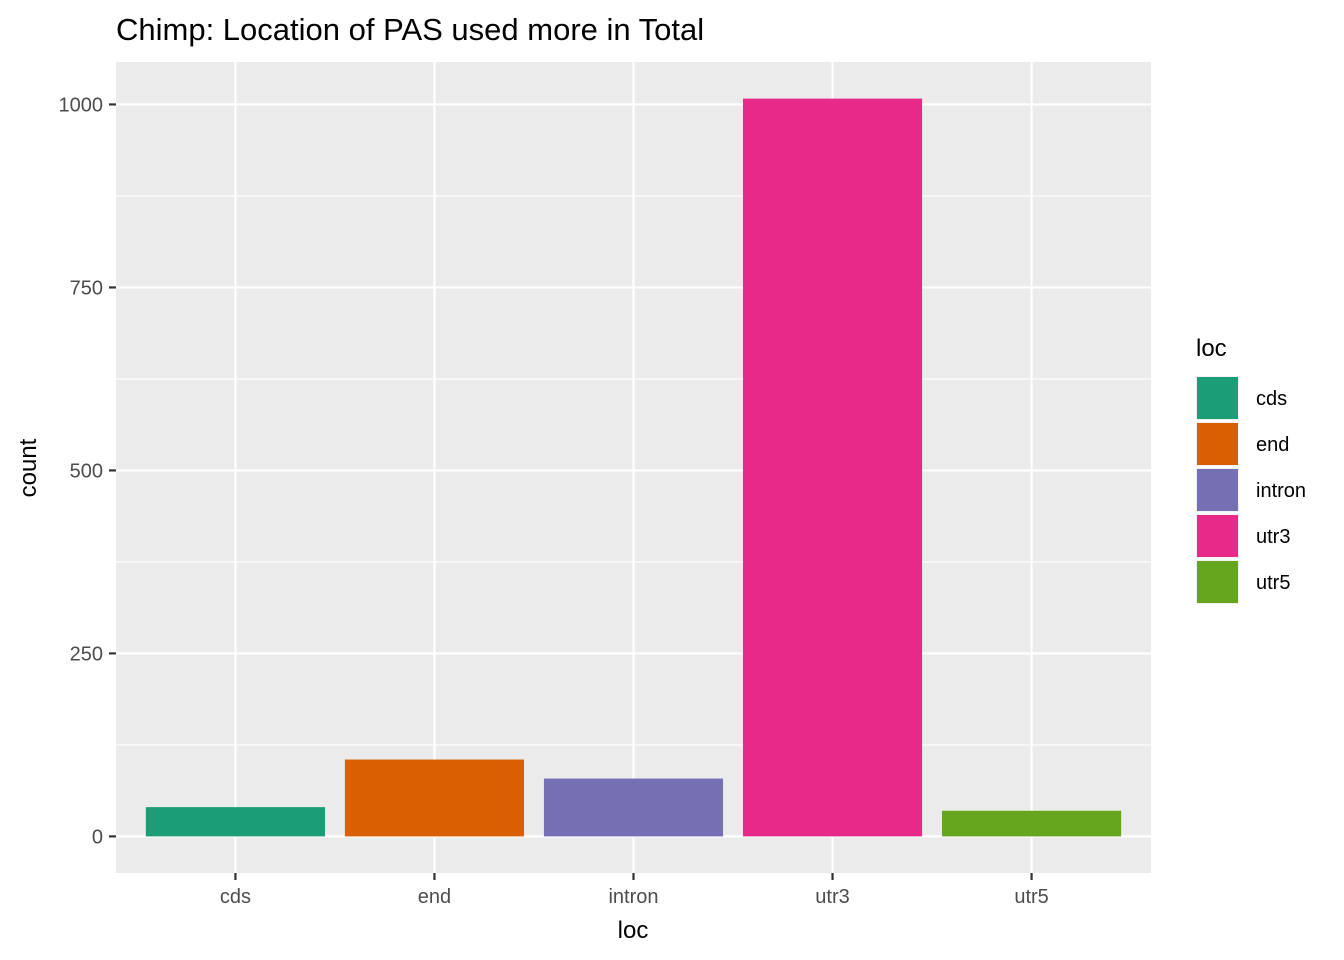  What do you see at coordinates (1281, 491) in the screenshot?
I see `legend-label: intron` at bounding box center [1281, 491].